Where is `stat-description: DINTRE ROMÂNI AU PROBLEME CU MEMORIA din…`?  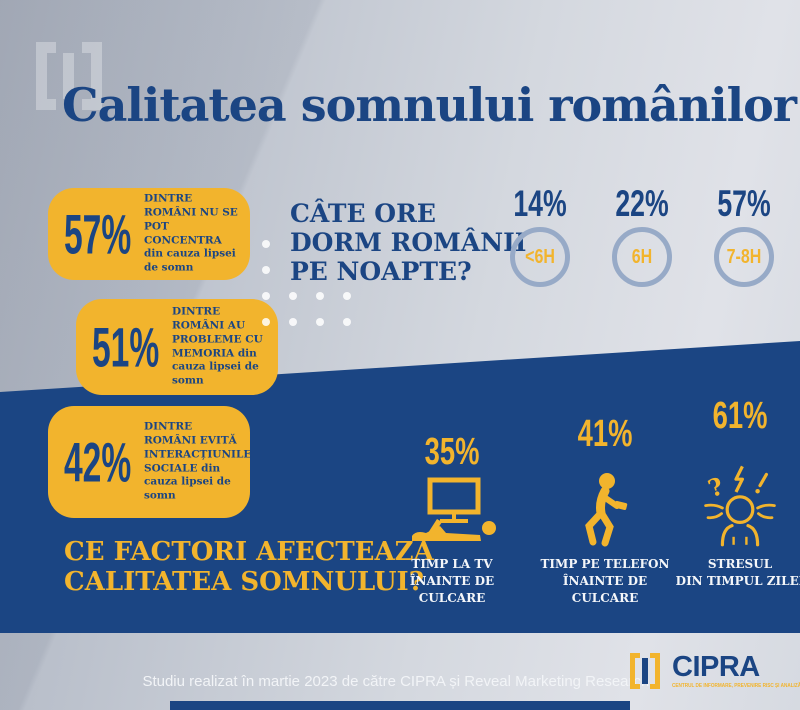 stat-description: DINTRE ROMÂNI AU PROBLEME CU MEMORIA din… is located at coordinates (217, 346).